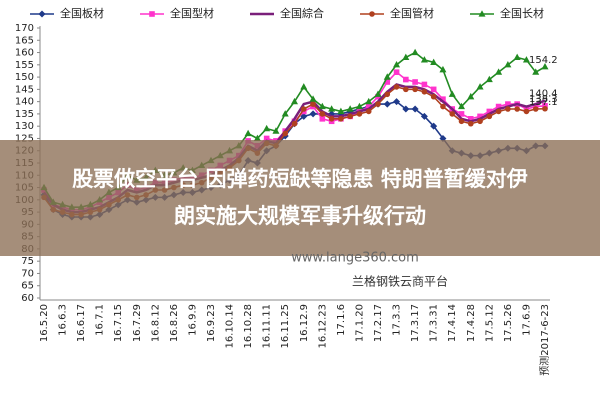  I want to click on x-tick-label: 16.6.17, so click(81, 323).